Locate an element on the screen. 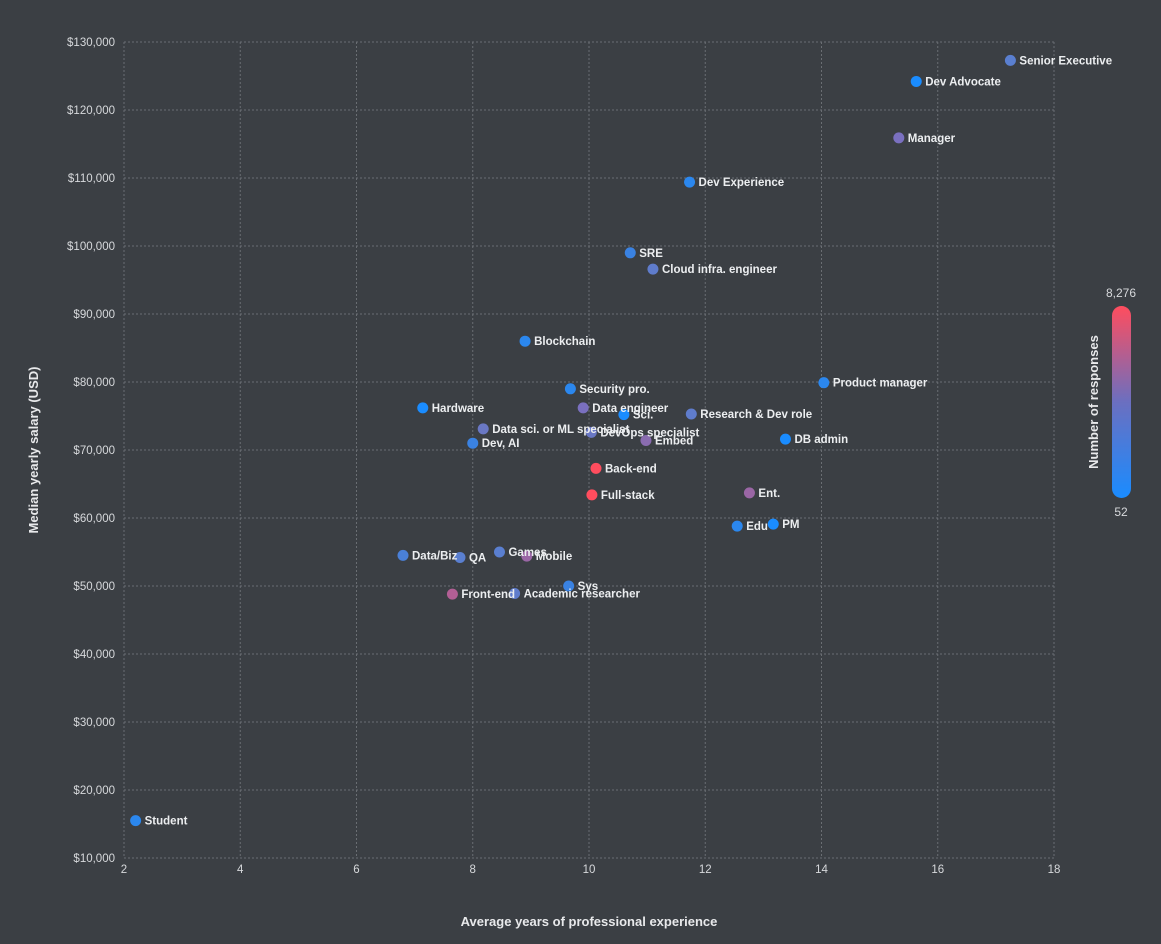 This screenshot has width=1161, height=944. y-tick-label: $10,000 is located at coordinates (94, 859).